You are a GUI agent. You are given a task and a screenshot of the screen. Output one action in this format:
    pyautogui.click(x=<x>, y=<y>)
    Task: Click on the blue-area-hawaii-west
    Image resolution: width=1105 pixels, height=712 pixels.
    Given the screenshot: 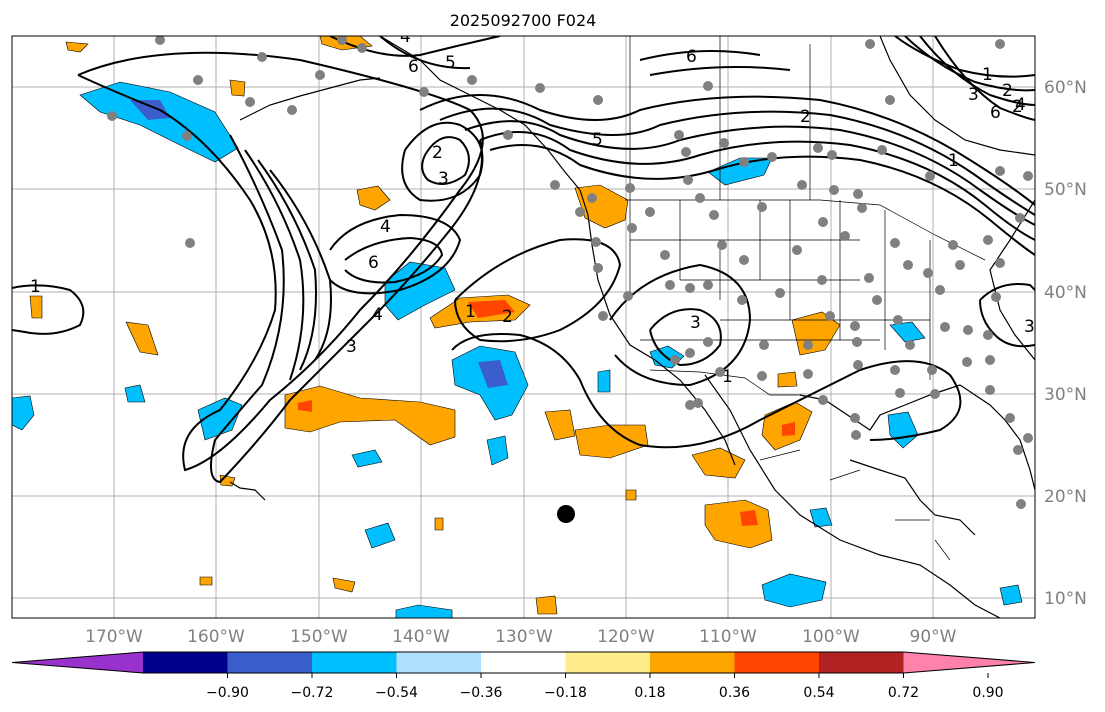 What is the action you would take?
    pyautogui.click(x=23, y=413)
    